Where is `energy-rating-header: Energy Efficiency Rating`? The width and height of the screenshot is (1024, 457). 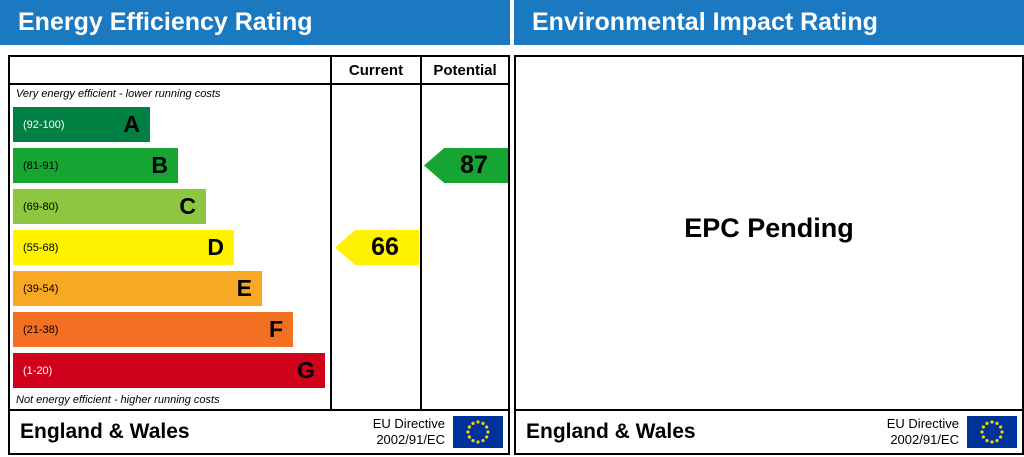 energy-rating-header: Energy Efficiency Rating is located at coordinates (255, 22).